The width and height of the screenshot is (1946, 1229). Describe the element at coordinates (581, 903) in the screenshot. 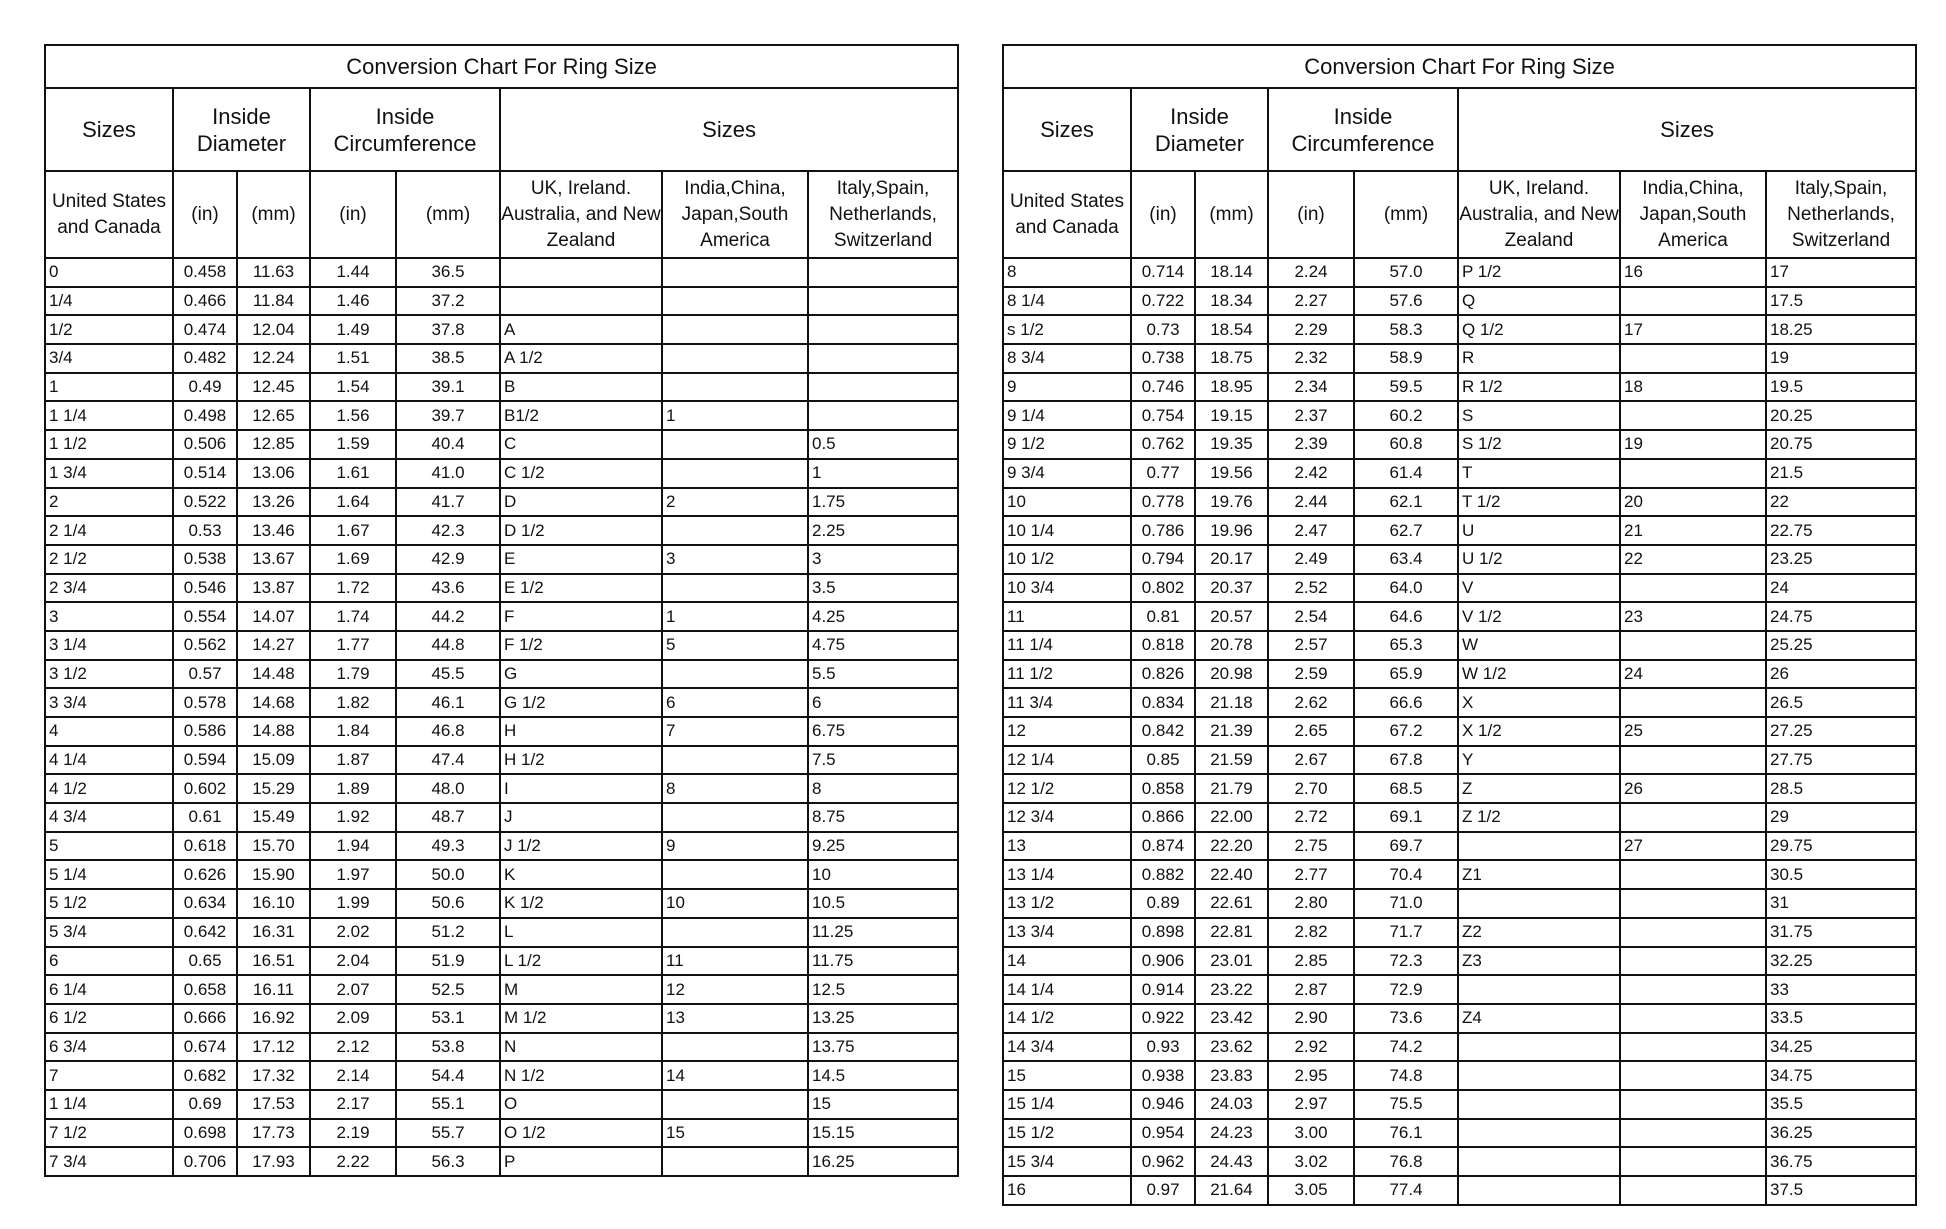

I see `cell-uk-au-nz-size: K 1/2` at that location.